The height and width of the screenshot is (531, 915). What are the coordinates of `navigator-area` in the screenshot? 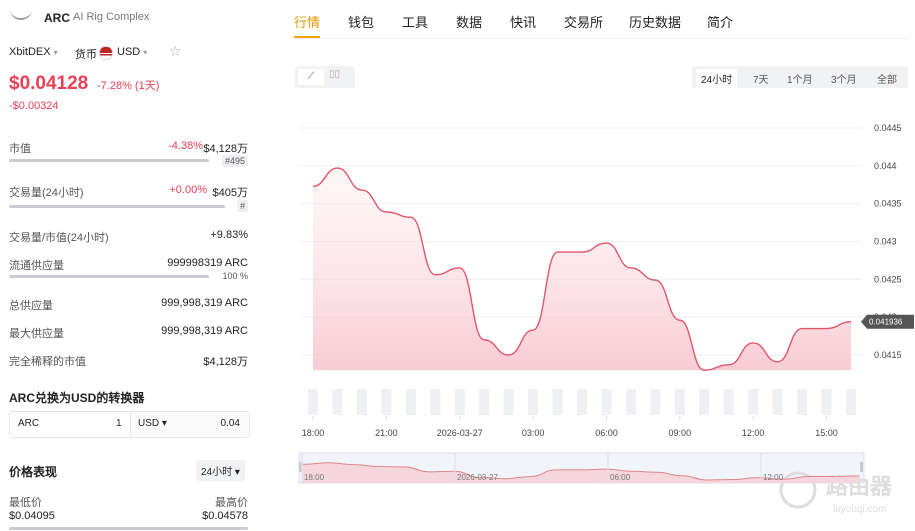 It's located at (581, 472).